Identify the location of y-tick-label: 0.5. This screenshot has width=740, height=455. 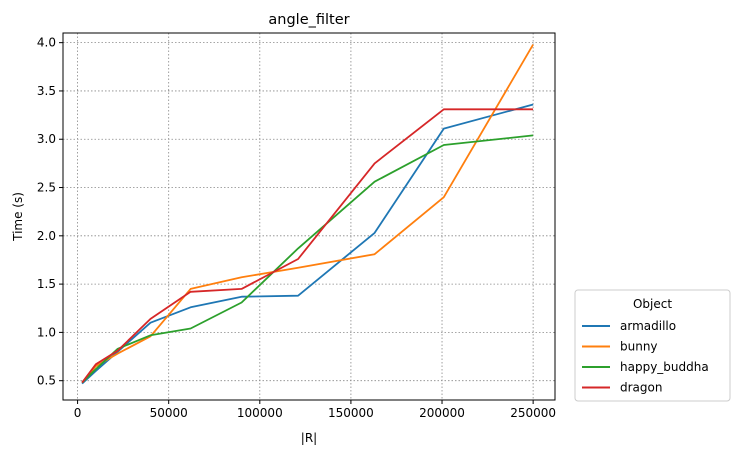
(46, 381).